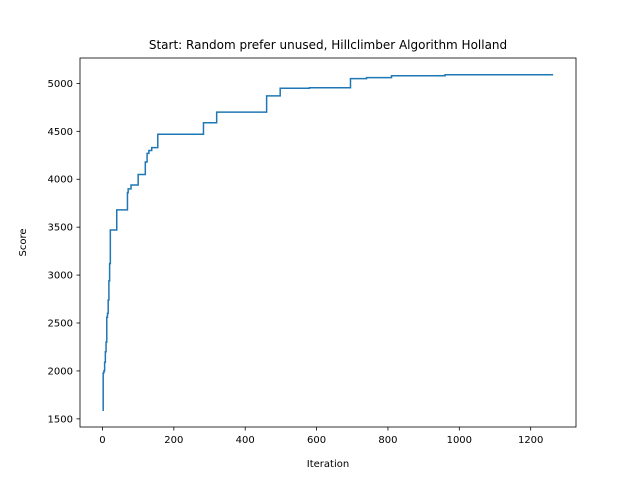 This screenshot has width=640, height=480. I want to click on y-tick-label: 3000, so click(60, 276).